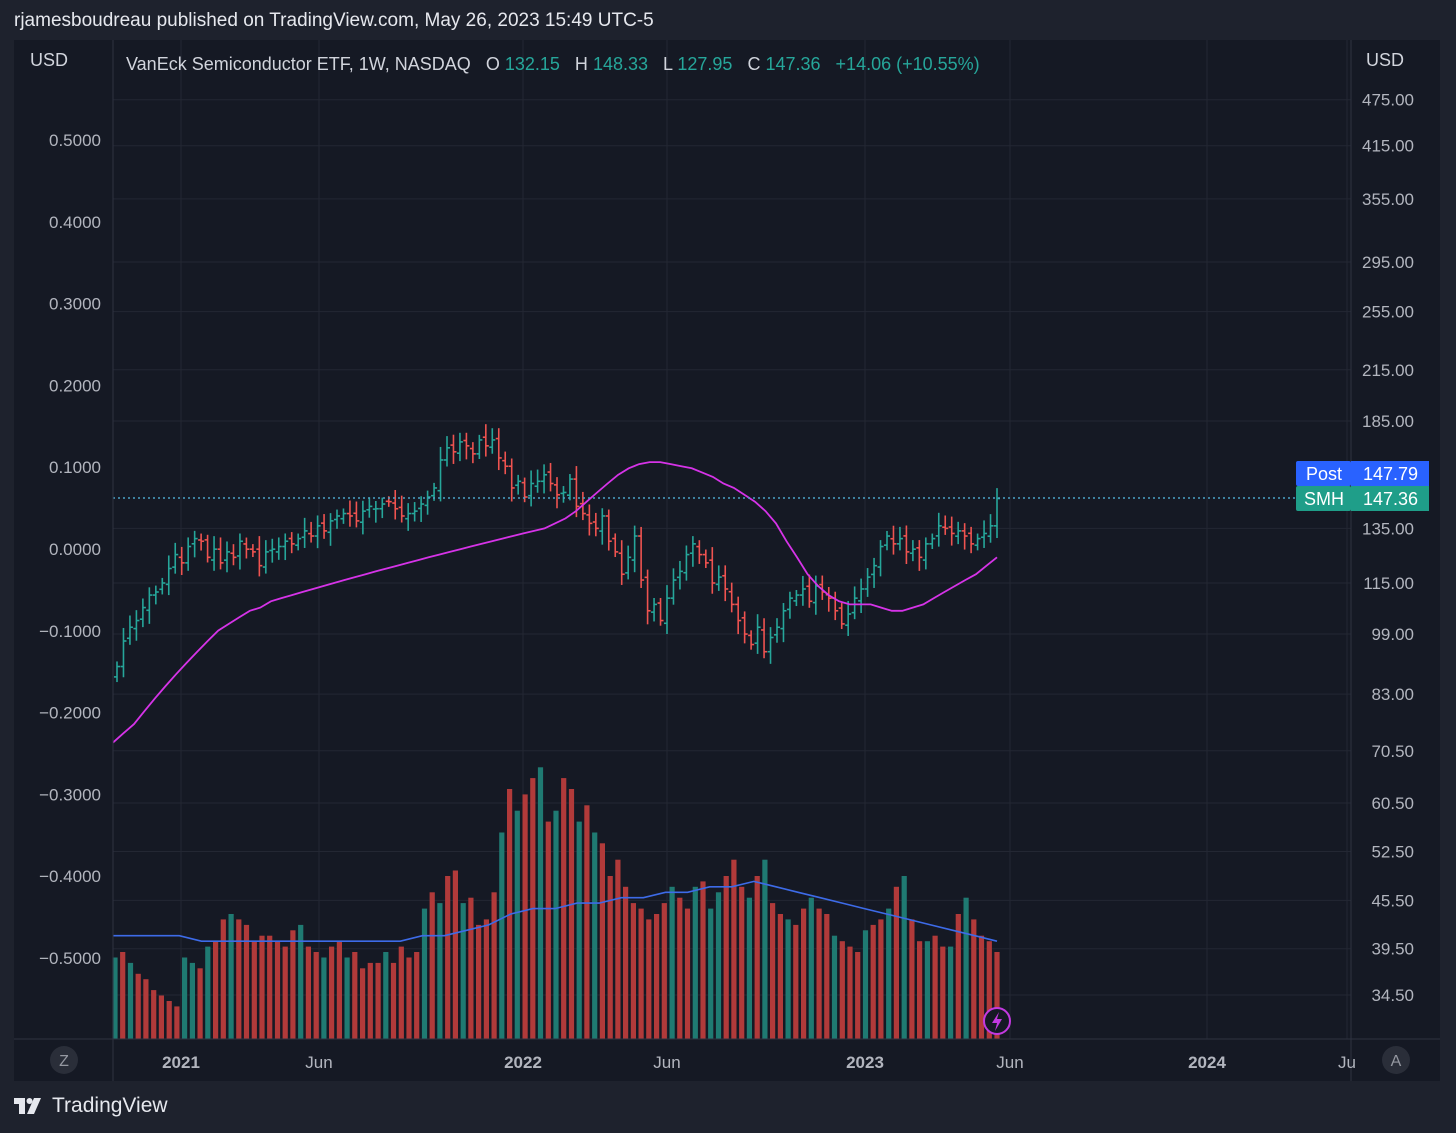 This screenshot has width=1456, height=1133. I want to click on left-axis-currency: USD, so click(49, 60).